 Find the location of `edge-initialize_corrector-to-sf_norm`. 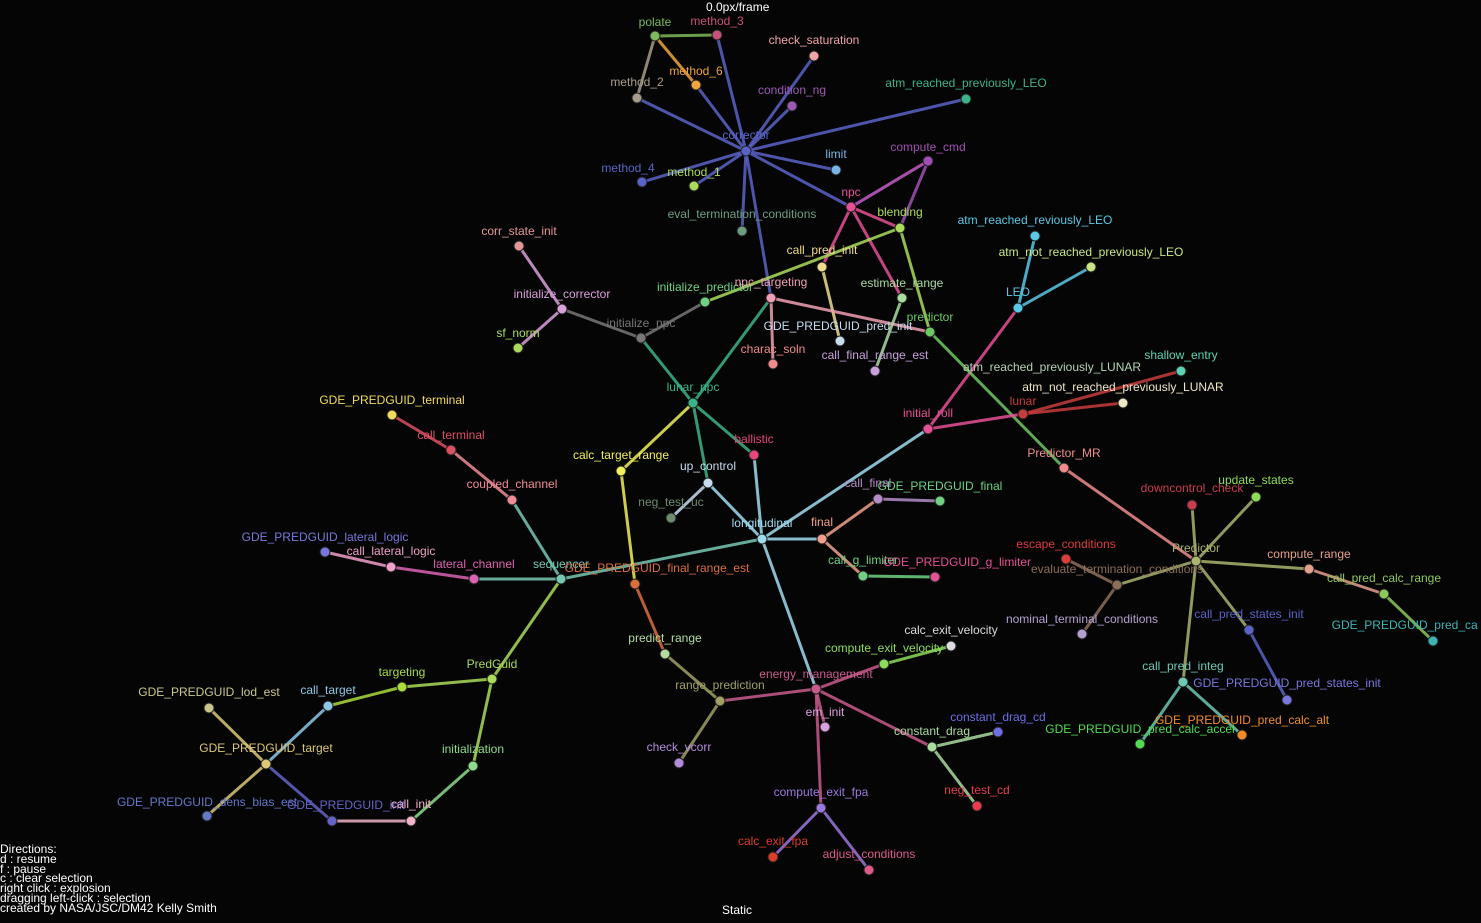

edge-initialize_corrector-to-sf_norm is located at coordinates (540, 328).